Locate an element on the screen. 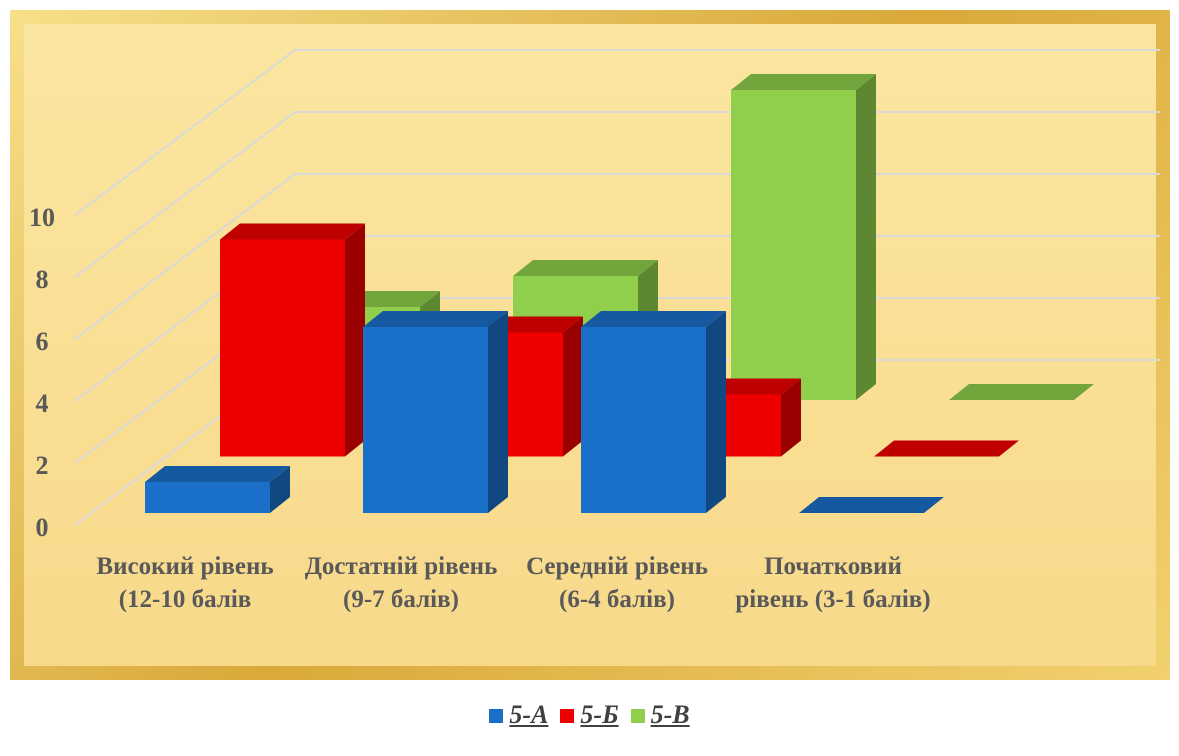  y-tick-label: 8 is located at coordinates (42, 279).